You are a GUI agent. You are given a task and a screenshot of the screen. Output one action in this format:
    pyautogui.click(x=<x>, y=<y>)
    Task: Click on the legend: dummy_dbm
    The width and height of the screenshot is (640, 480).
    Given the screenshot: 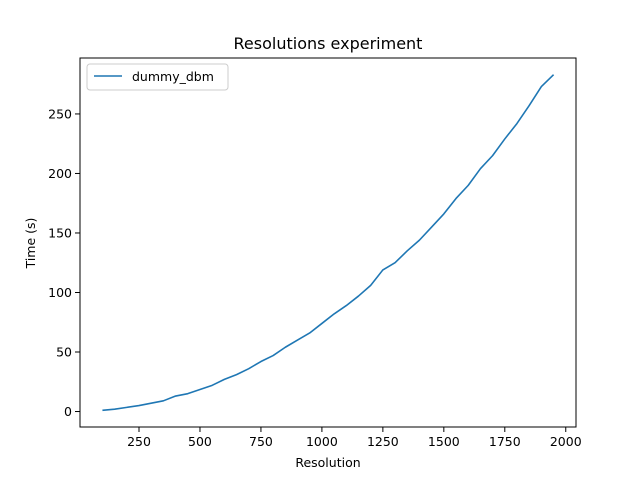 What is the action you would take?
    pyautogui.click(x=157, y=77)
    